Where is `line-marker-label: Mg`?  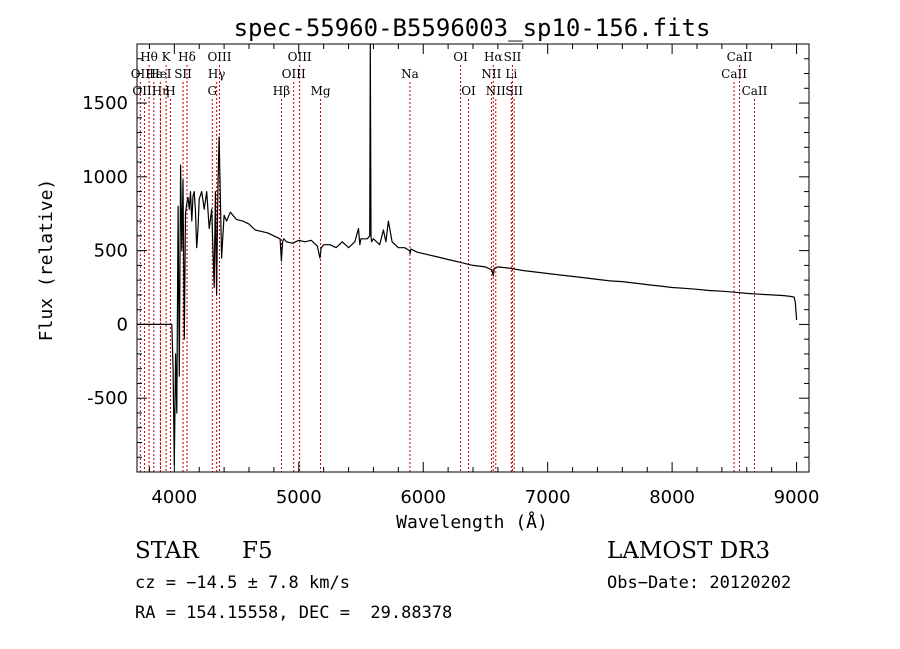 line-marker-label: Mg is located at coordinates (321, 91).